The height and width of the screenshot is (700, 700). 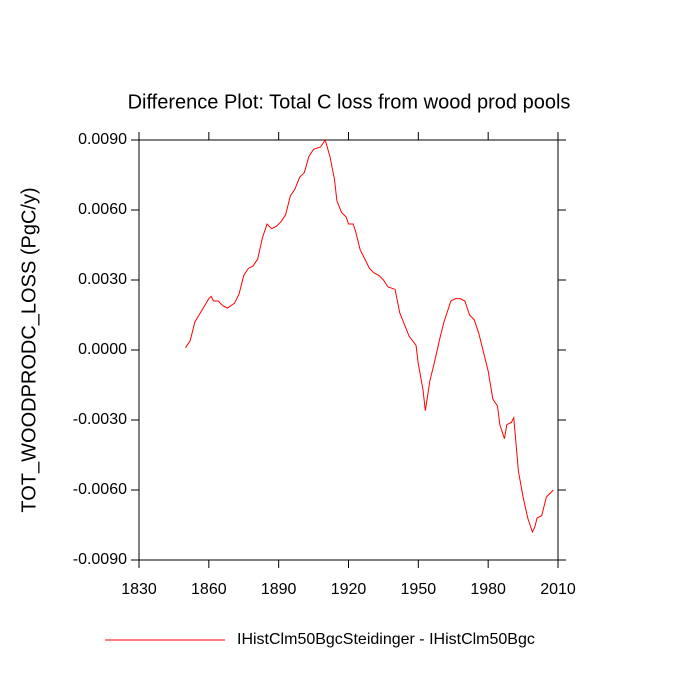 I want to click on x-tick-label: 1950, so click(x=419, y=589).